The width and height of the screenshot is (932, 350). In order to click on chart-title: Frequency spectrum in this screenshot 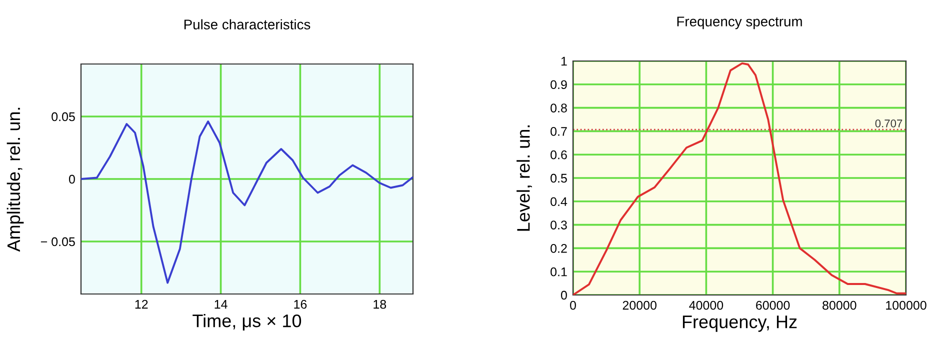, I will do `click(739, 23)`.